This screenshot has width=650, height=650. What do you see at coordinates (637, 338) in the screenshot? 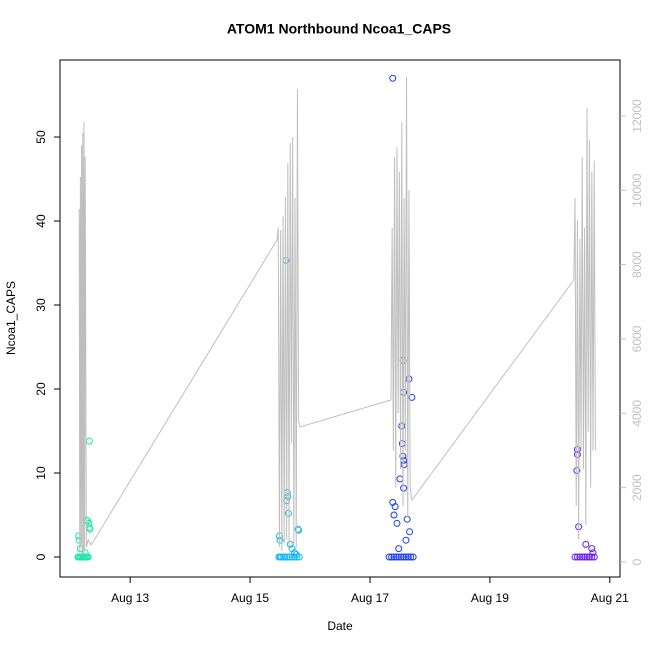
I see `y2-tick-label: 6000` at bounding box center [637, 338].